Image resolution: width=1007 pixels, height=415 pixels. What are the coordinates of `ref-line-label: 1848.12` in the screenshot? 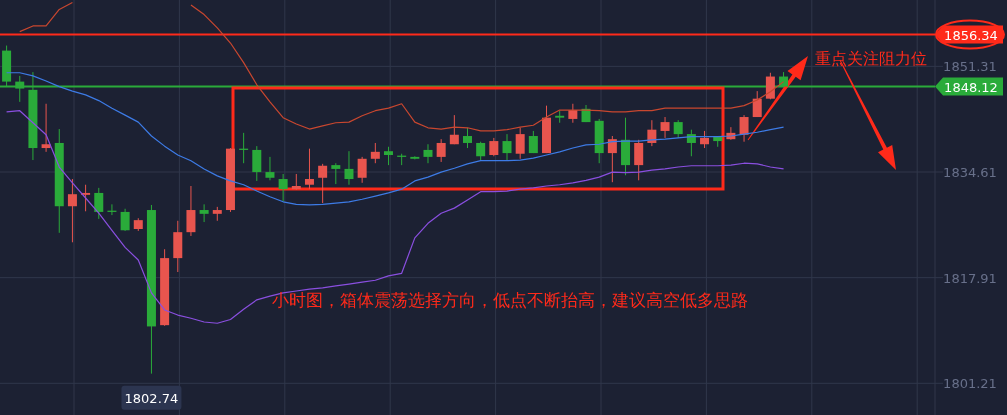 It's located at (971, 87).